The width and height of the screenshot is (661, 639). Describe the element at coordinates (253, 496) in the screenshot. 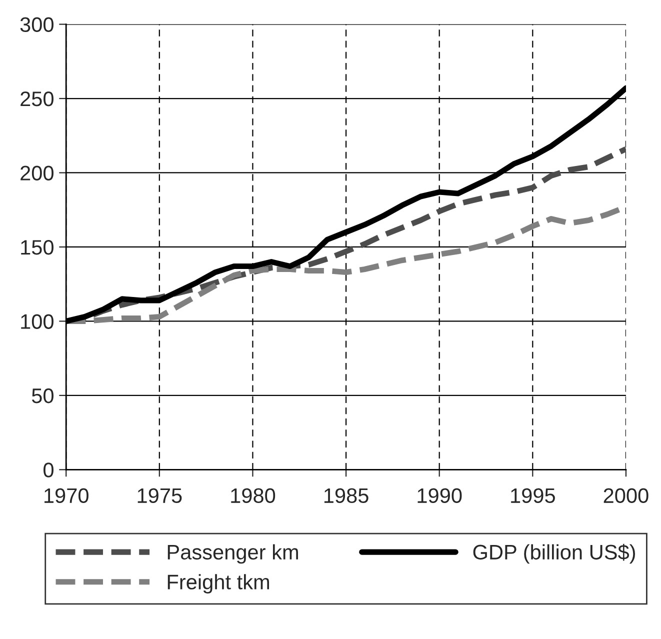

I see `x-tick-label: 1980` at that location.